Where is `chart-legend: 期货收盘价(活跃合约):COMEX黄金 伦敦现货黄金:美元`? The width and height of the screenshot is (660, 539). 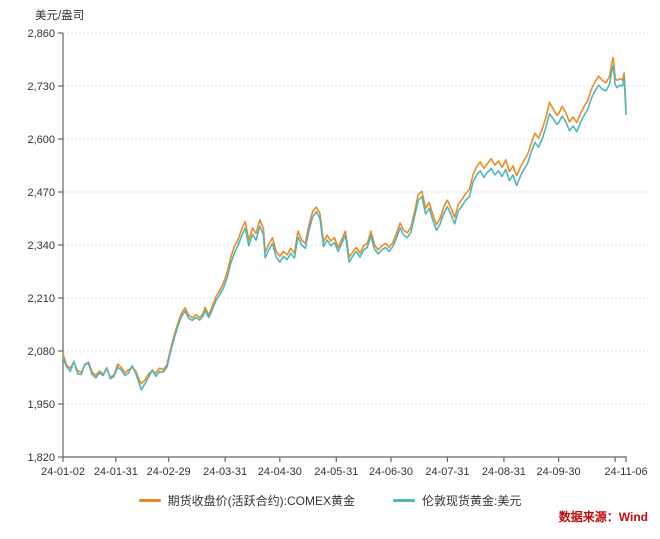 chart-legend: 期货收盘价(活跃合约):COMEX黄金 伦敦现货黄金:美元 is located at coordinates (330, 500).